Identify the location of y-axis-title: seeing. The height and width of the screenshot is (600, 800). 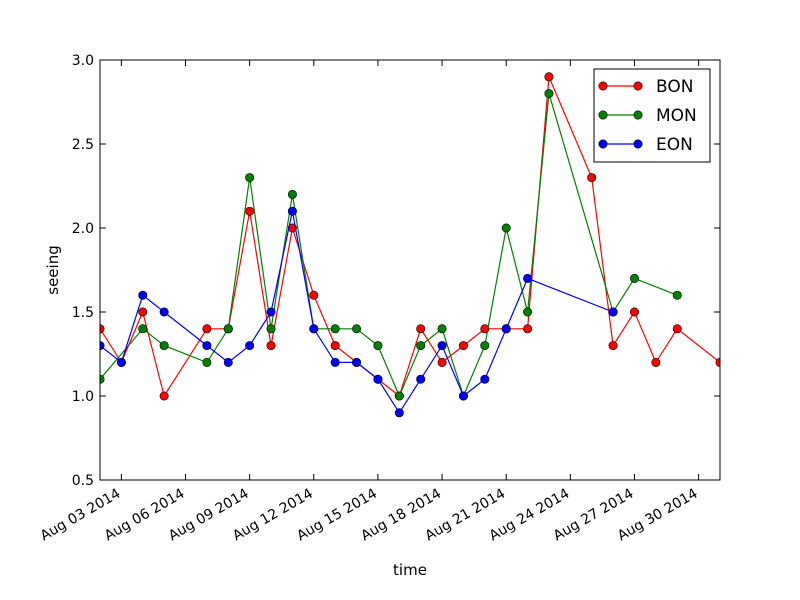
(53, 269).